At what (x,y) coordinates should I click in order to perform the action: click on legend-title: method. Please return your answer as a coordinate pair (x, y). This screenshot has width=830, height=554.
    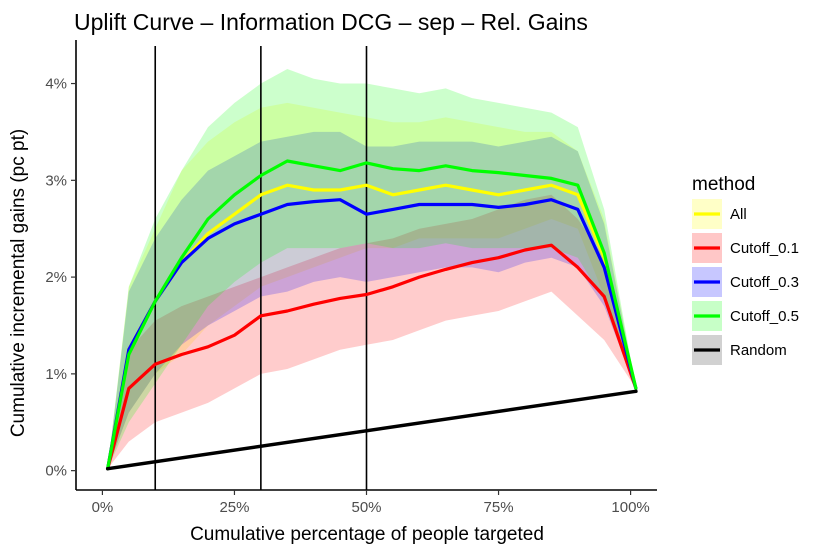
    Looking at the image, I should click on (723, 184).